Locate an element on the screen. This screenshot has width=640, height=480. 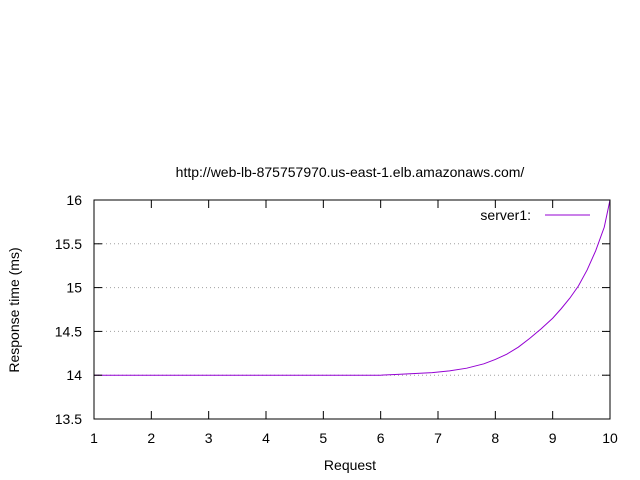
y-tick-label: 16 is located at coordinates (74, 200).